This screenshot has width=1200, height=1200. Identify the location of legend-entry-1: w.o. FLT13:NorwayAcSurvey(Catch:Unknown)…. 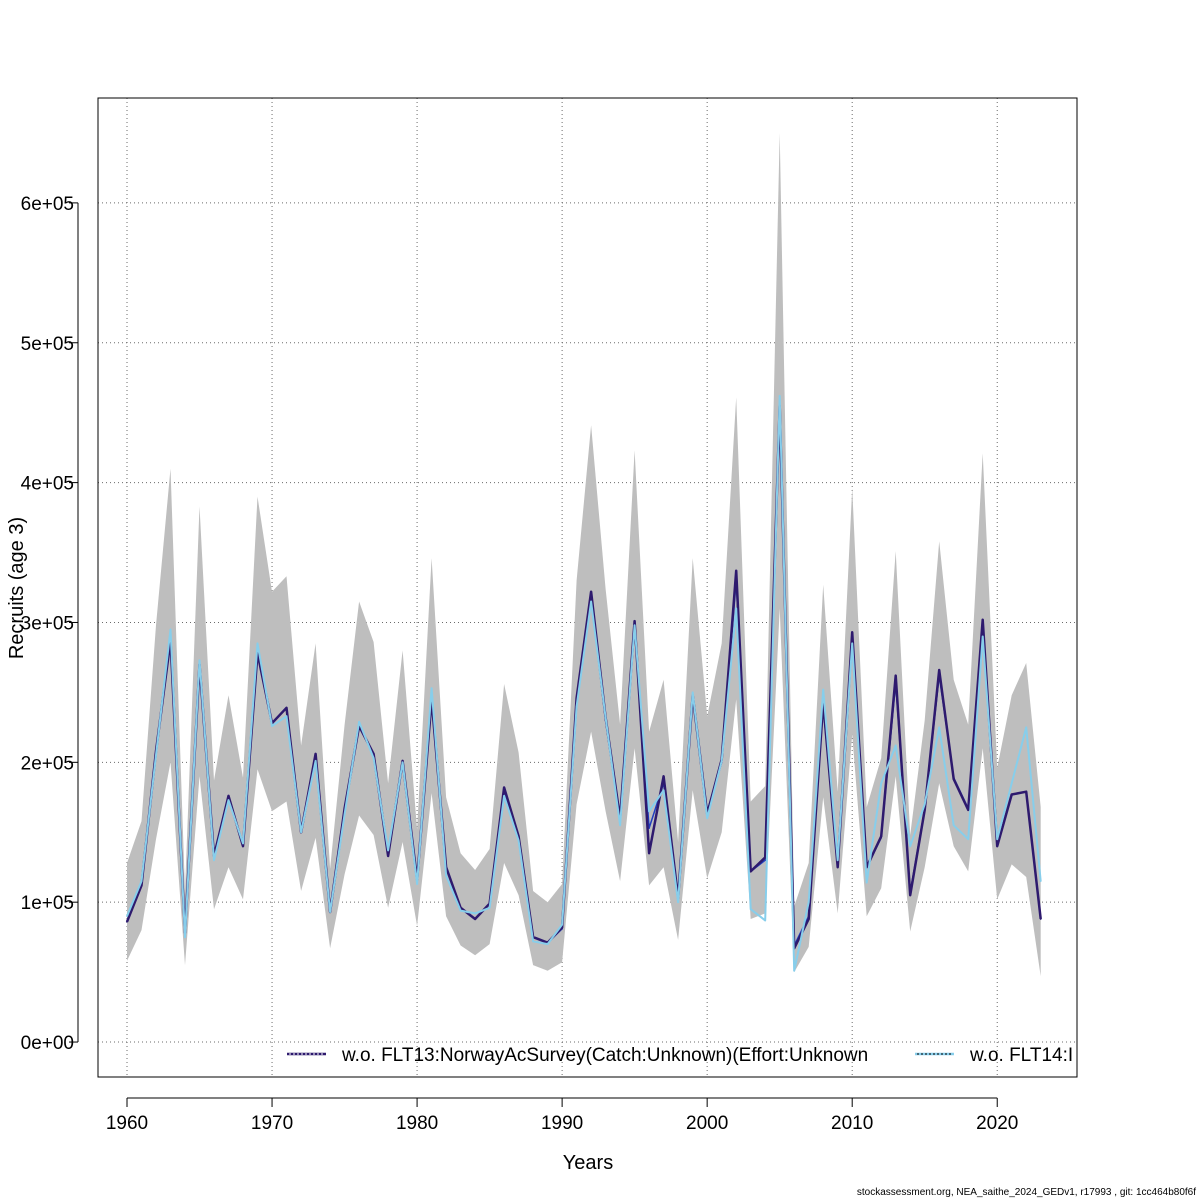
(577, 1055).